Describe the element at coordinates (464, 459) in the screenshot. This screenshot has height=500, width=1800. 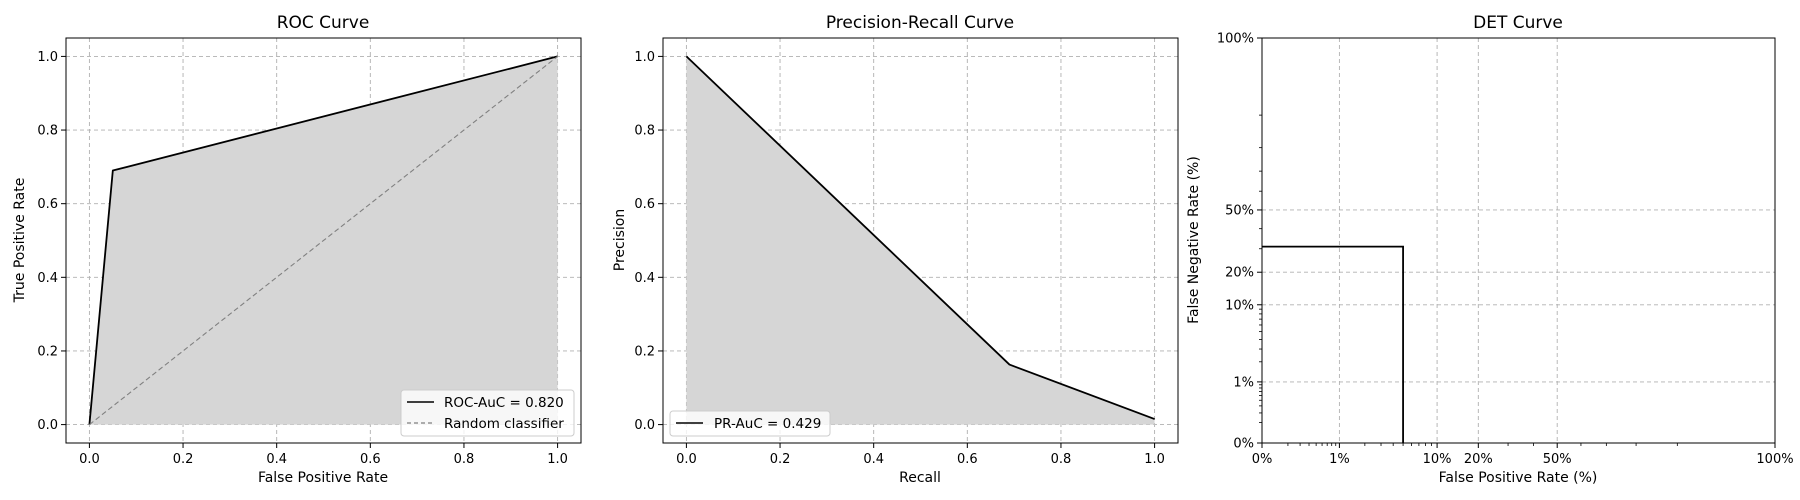
I see `roc-x-tick-label: 0.8` at that location.